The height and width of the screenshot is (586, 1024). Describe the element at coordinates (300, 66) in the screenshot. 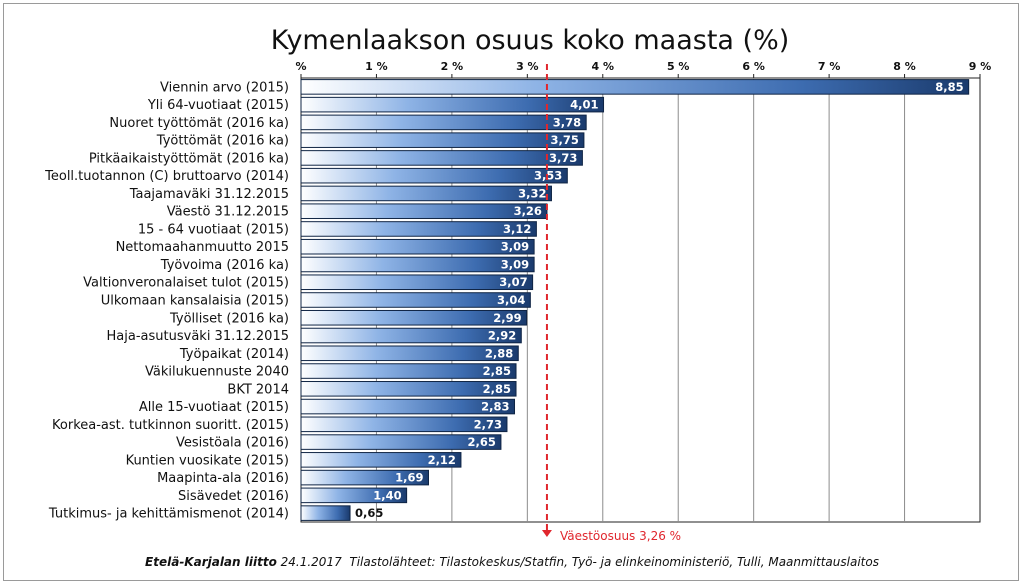

I see `x-tick-label: %` at that location.